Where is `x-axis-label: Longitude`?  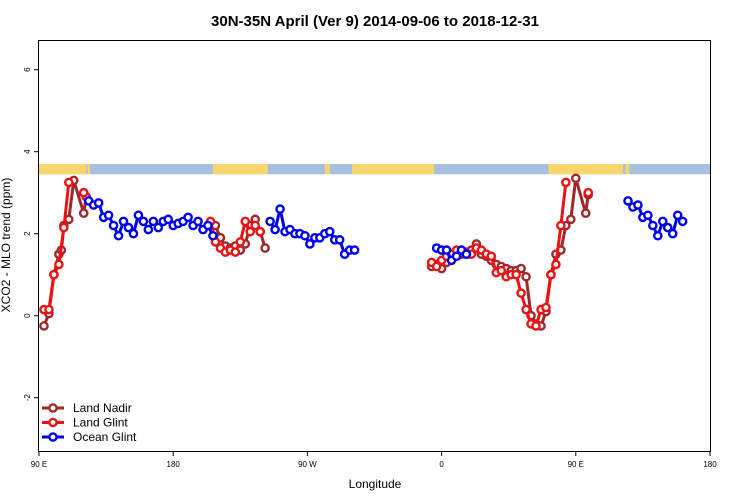
x-axis-label: Longitude is located at coordinates (375, 484).